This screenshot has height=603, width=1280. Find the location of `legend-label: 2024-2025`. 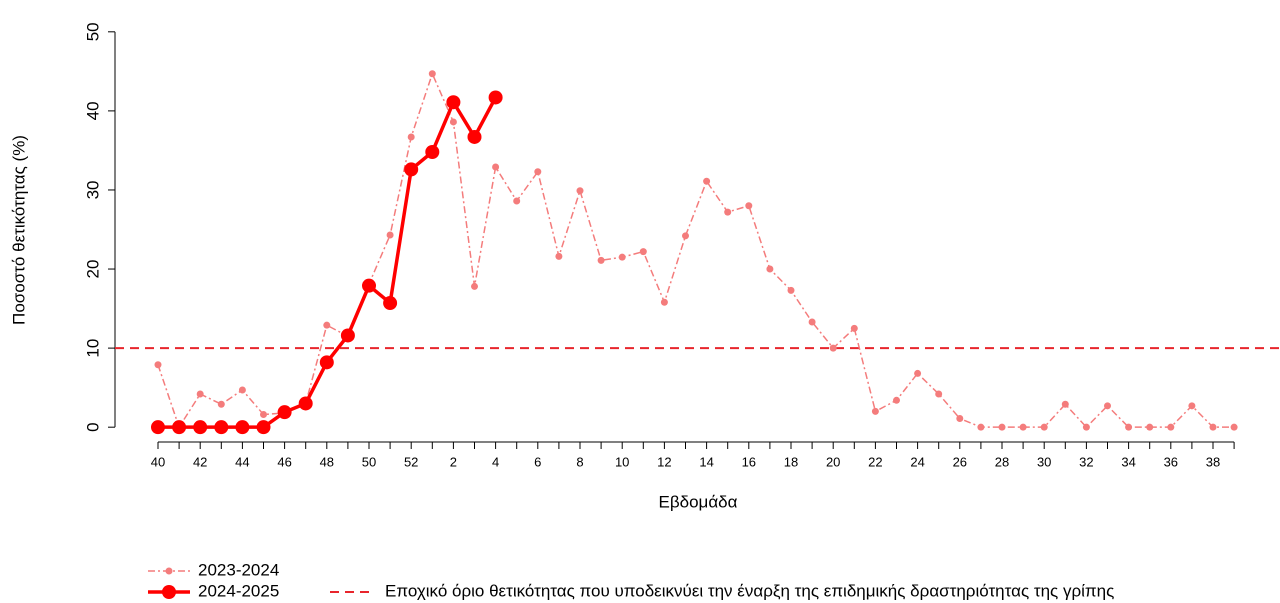

legend-label: 2024-2025 is located at coordinates (238, 590).